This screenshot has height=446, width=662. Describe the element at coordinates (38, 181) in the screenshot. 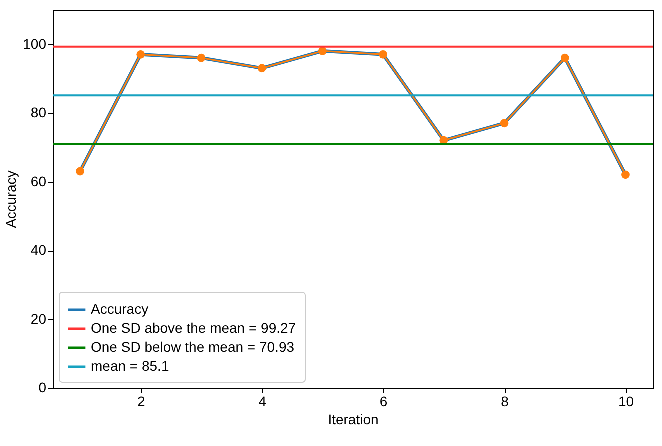

I see `y-tick-label: 60` at that location.